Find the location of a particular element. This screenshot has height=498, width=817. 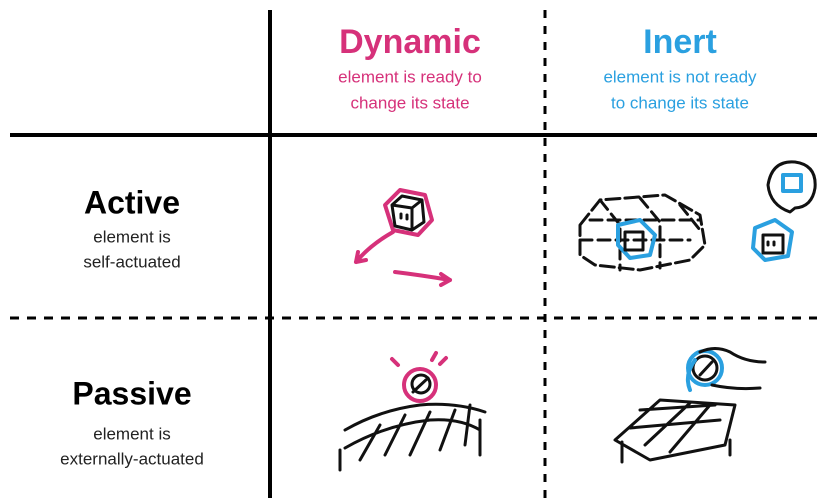

column-subtitle: element is ready to is located at coordinates (410, 76).